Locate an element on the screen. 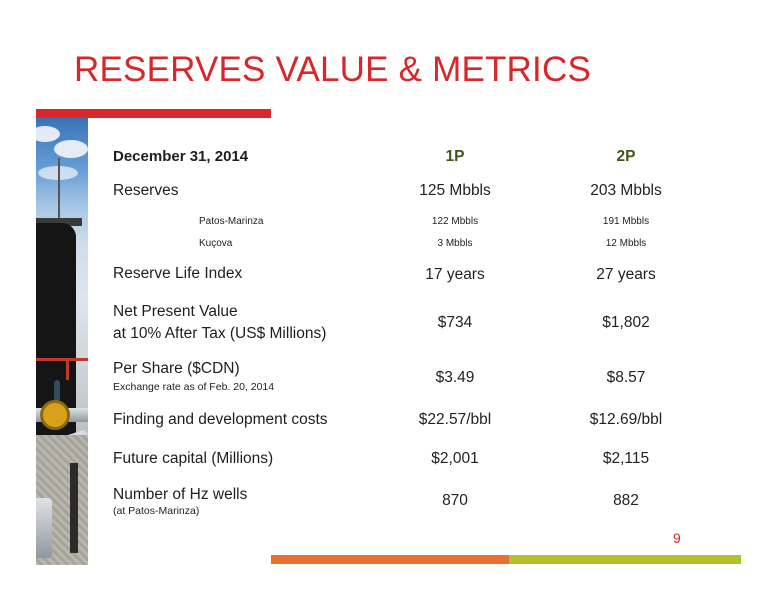 Image resolution: width=776 pixels, height=600 pixels. pipe is located at coordinates (44, 528).